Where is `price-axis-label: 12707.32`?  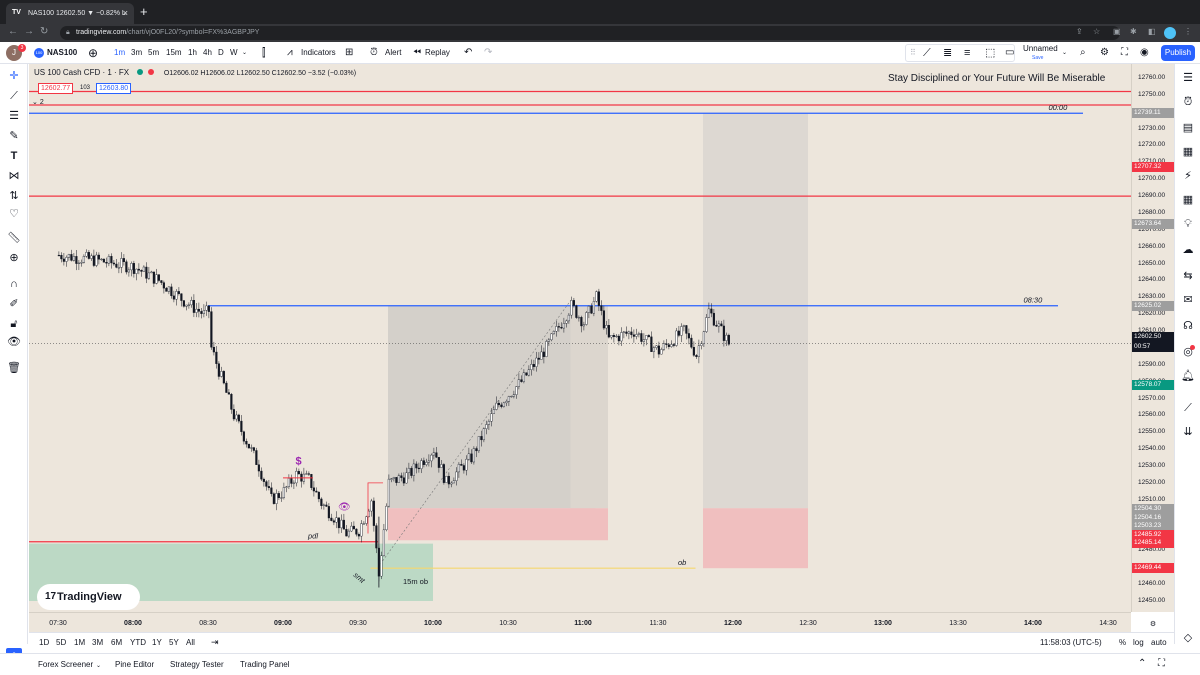 price-axis-label: 12707.32 is located at coordinates (1153, 166).